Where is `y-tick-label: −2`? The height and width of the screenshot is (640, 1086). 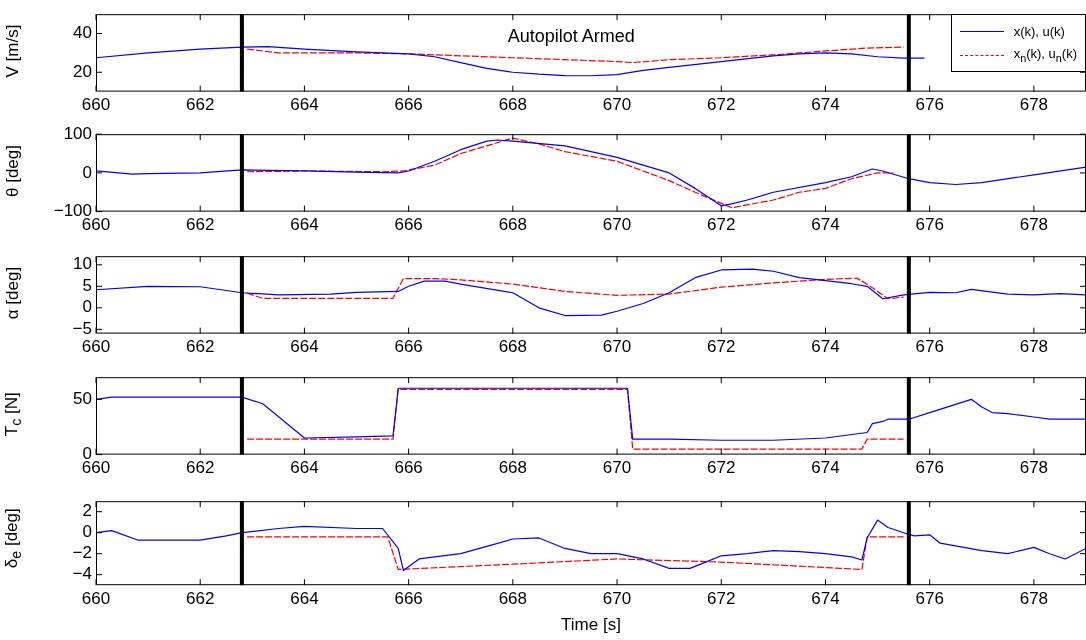 y-tick-label: −2 is located at coordinates (82, 553).